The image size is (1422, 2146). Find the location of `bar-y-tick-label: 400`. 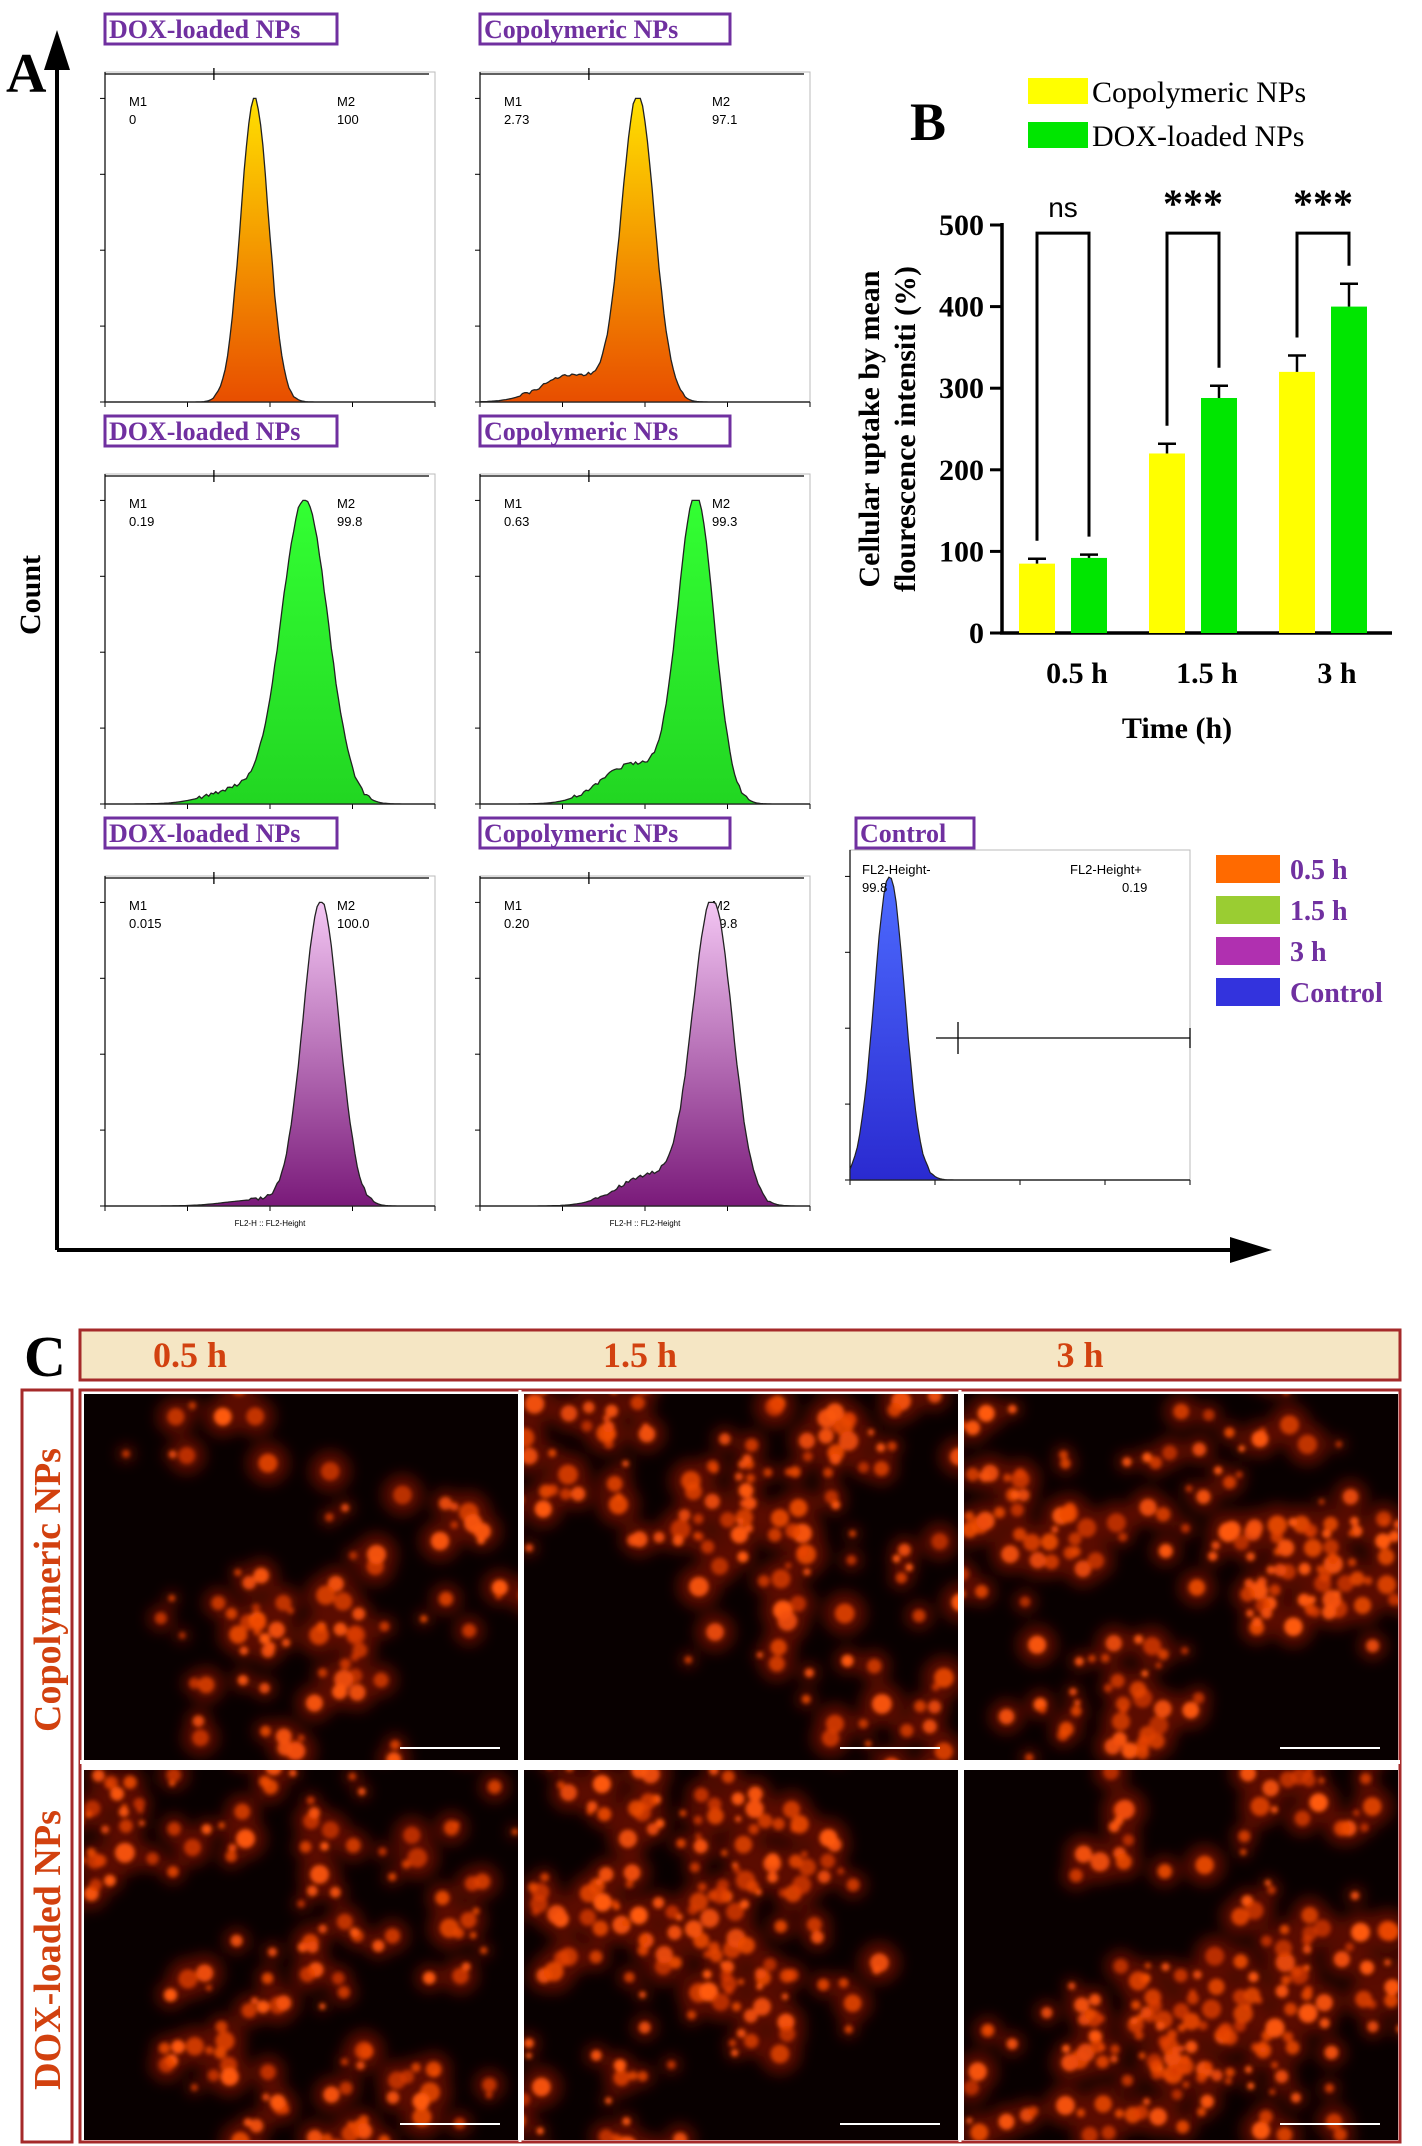

bar-y-tick-label: 400 is located at coordinates (961, 307).